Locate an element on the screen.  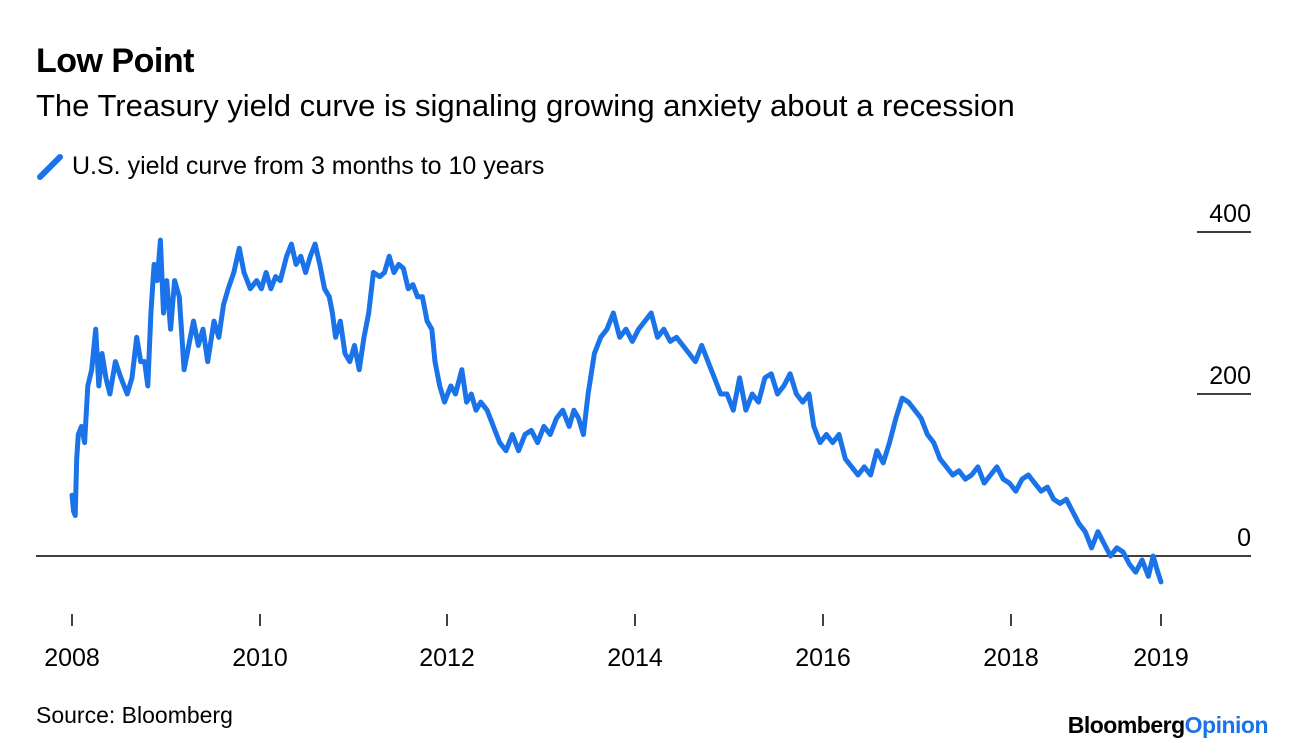
x-axis-labels: 2008 2010 2012 2014 2016 2018 2019 is located at coordinates (616, 658).